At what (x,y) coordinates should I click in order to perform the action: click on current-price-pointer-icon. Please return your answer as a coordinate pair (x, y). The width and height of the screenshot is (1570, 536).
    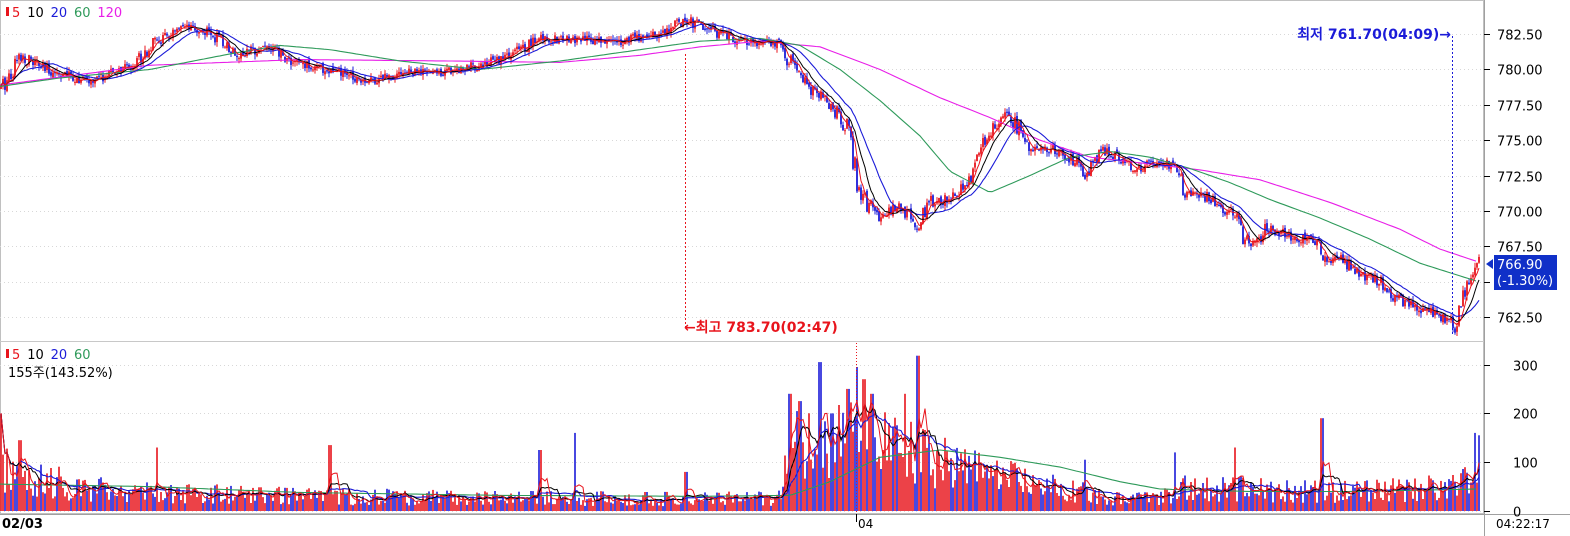
    Looking at the image, I should click on (1489, 264).